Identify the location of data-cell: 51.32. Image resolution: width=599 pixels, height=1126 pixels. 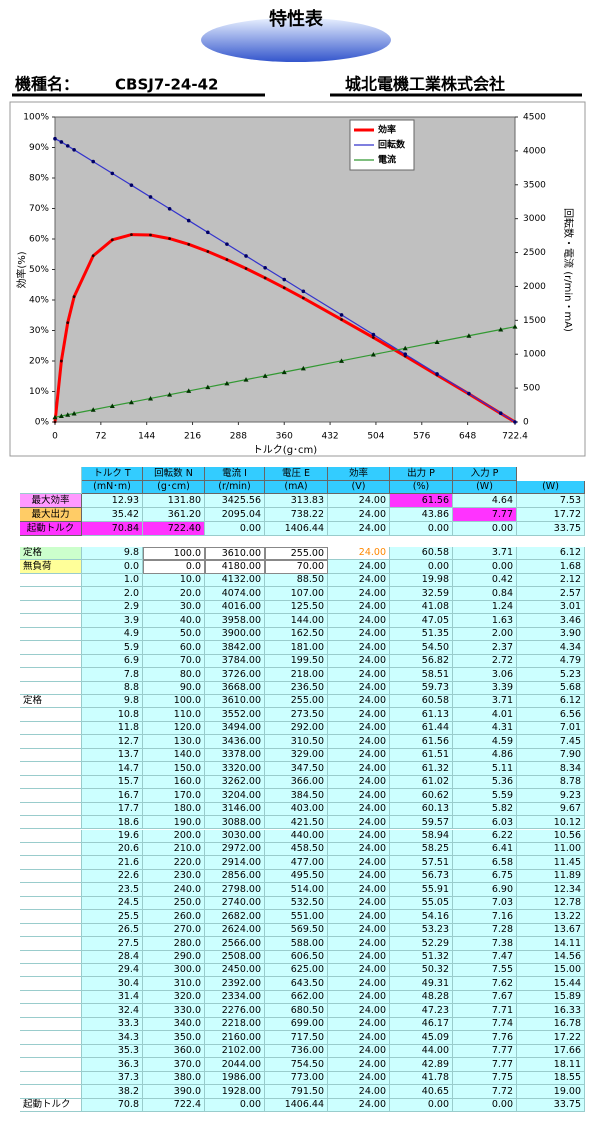
(421, 957).